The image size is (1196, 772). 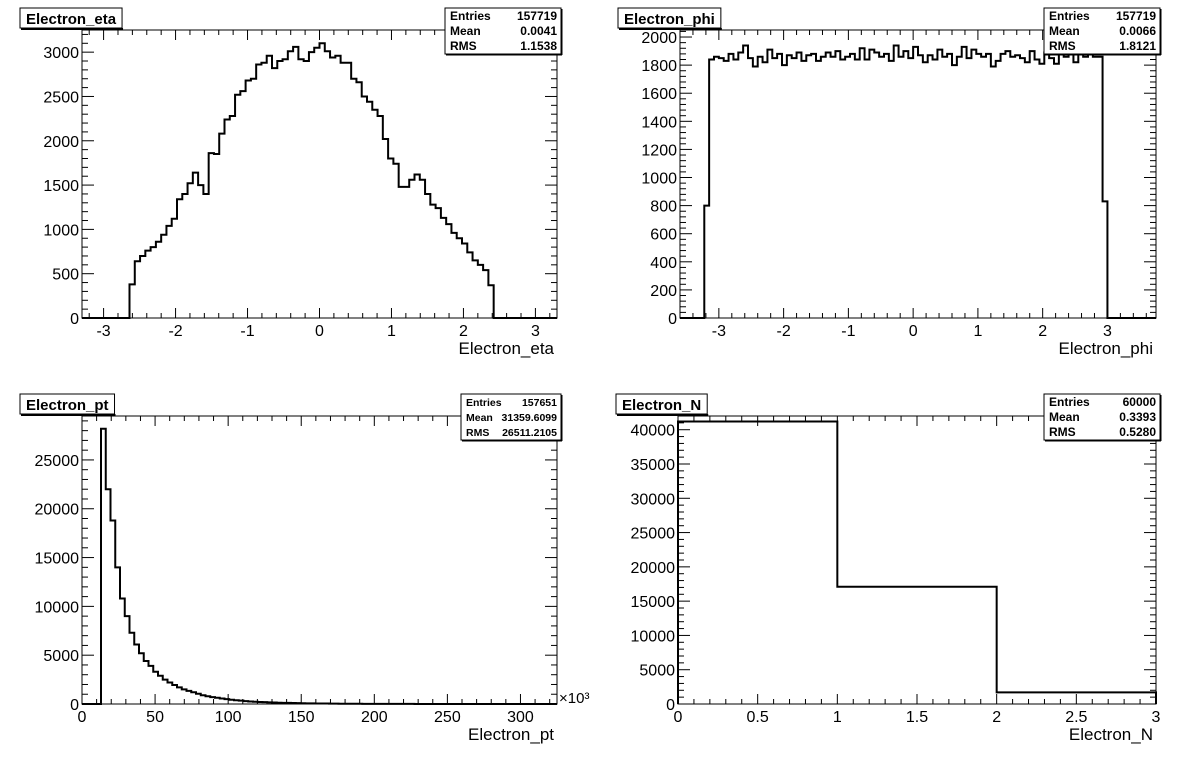 What do you see at coordinates (659, 94) in the screenshot?
I see `y-tick-label: 1600` at bounding box center [659, 94].